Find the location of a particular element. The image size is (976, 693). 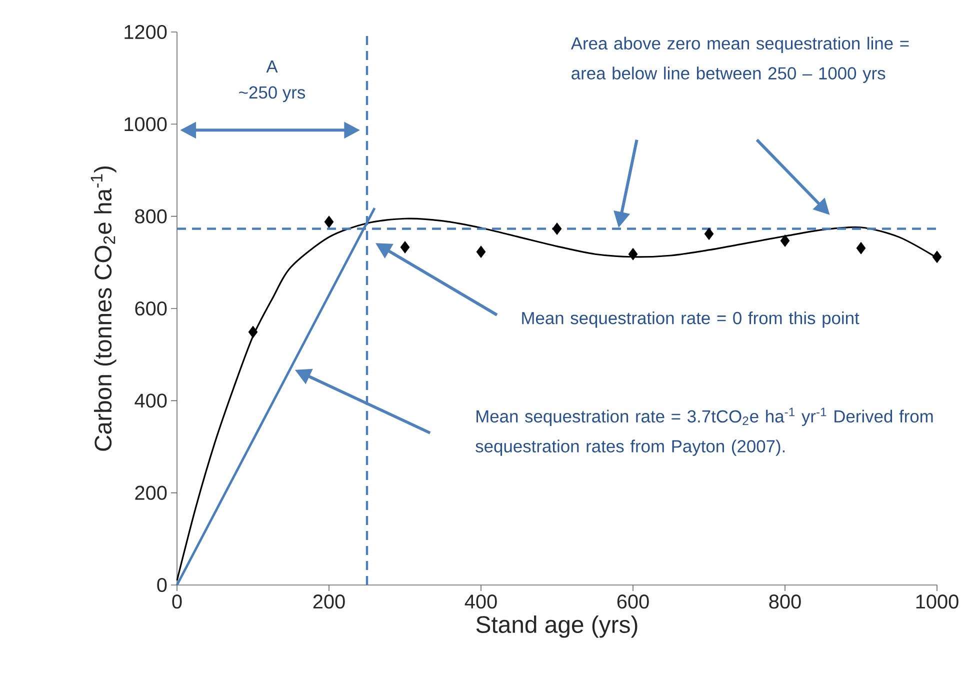

y-tick-label: 0 is located at coordinates (162, 585).